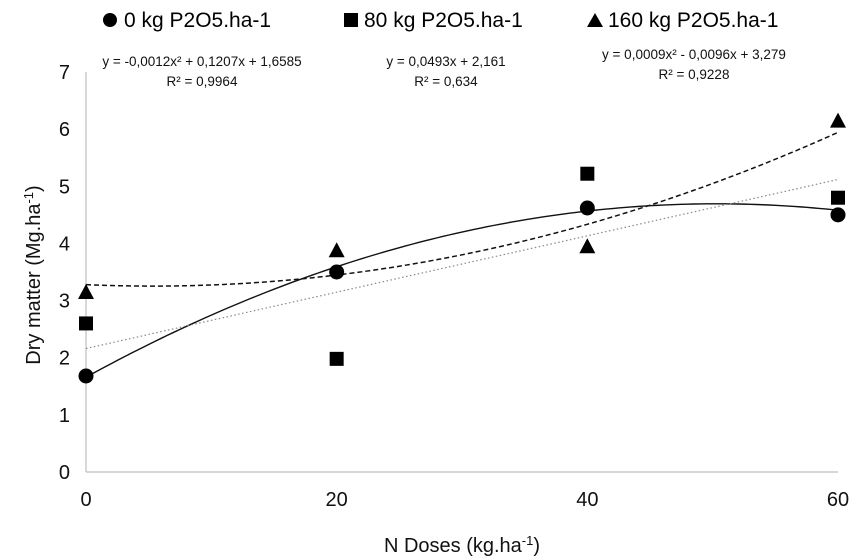  What do you see at coordinates (587, 500) in the screenshot?
I see `x-tick-label: 40` at bounding box center [587, 500].